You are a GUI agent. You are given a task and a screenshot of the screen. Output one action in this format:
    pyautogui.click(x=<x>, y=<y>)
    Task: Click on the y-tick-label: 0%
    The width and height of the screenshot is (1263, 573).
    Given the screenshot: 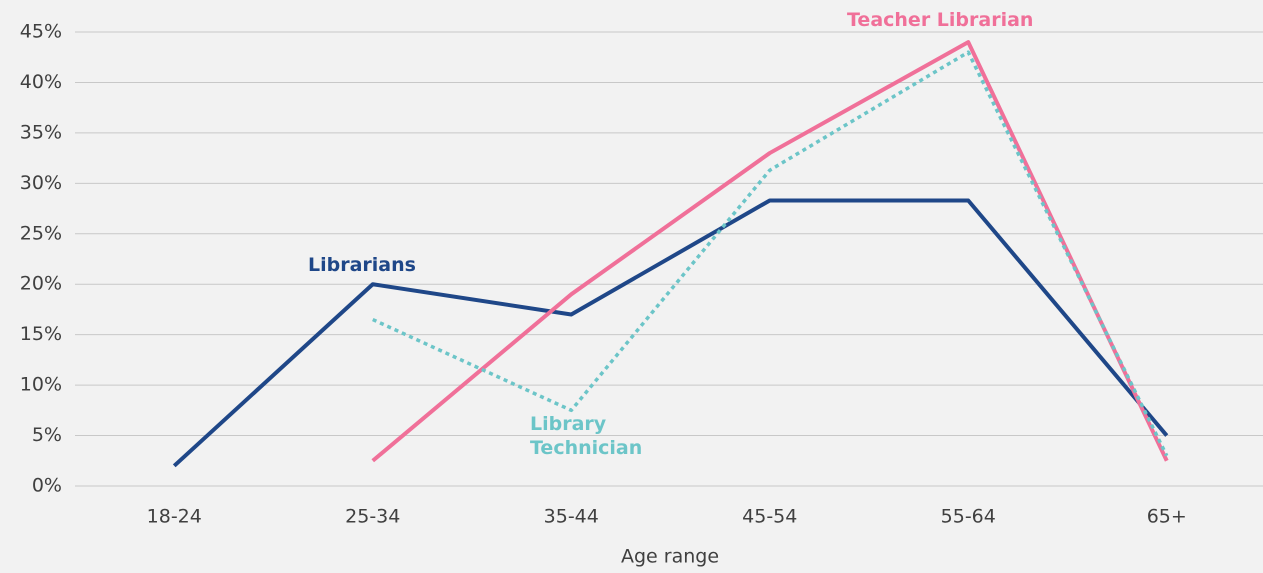 What is the action you would take?
    pyautogui.click(x=47, y=486)
    